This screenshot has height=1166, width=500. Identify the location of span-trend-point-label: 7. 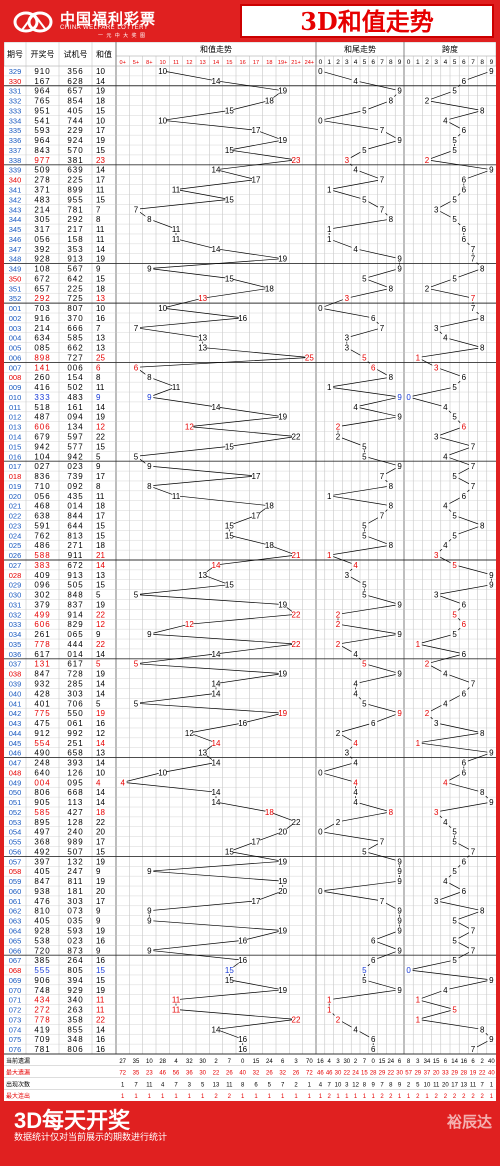
(473, 259).